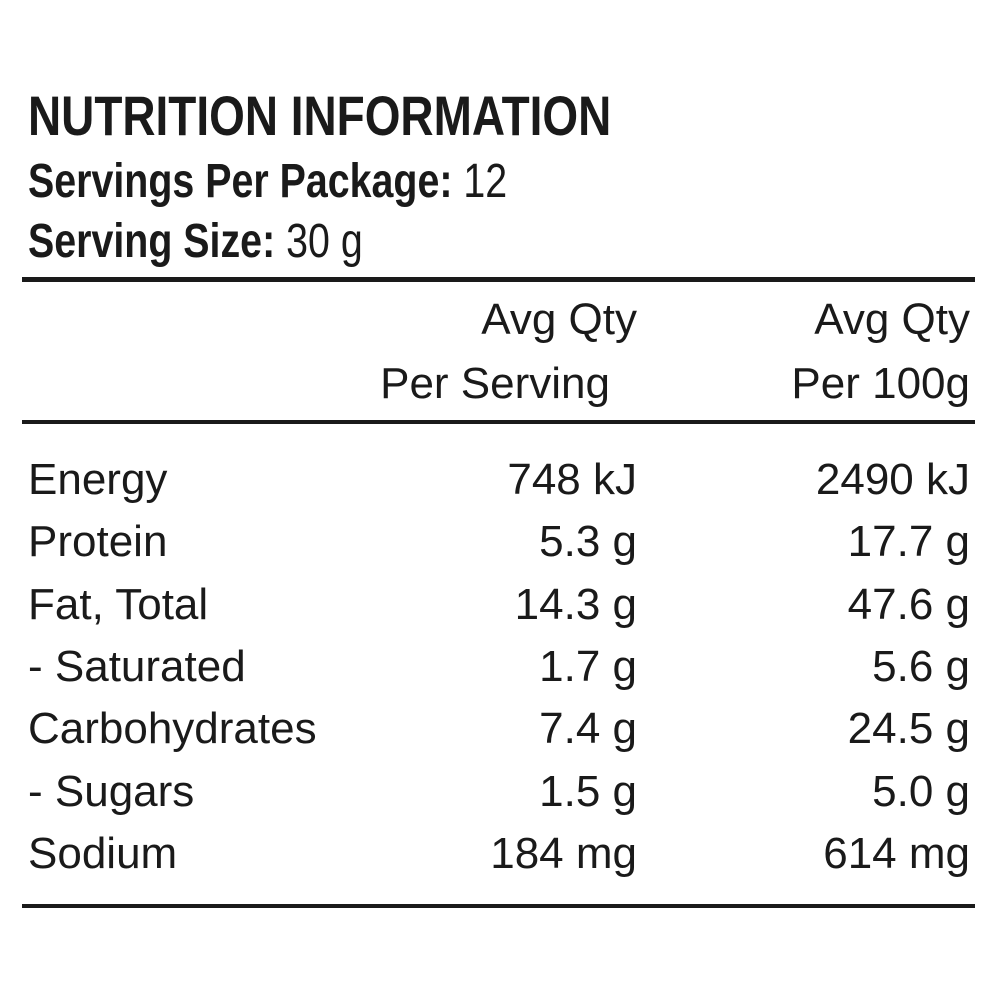 This screenshot has width=1000, height=1000. What do you see at coordinates (137, 666) in the screenshot?
I see `nutrient-name: - Saturated` at bounding box center [137, 666].